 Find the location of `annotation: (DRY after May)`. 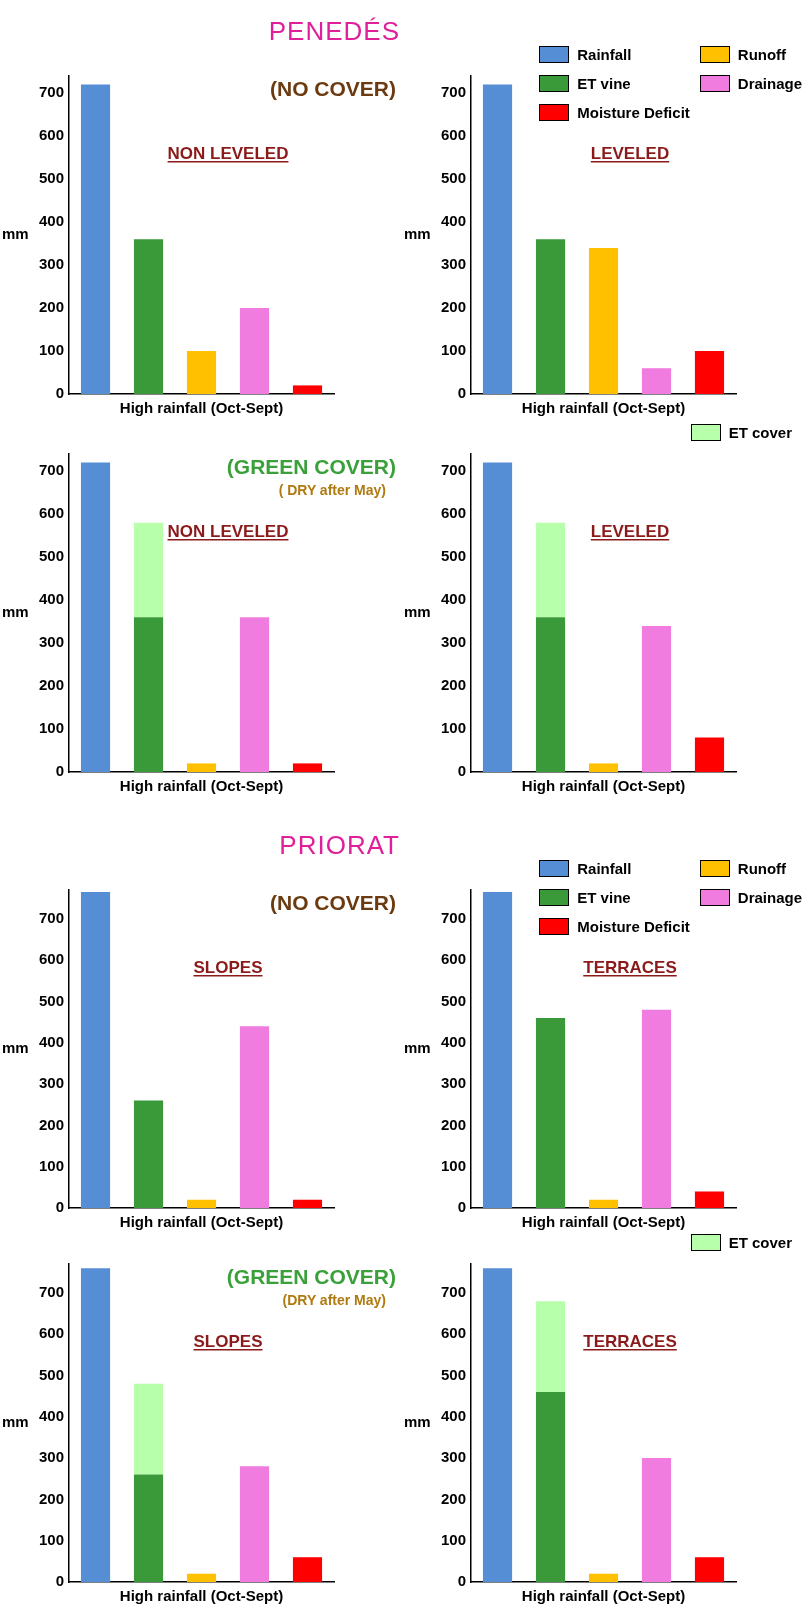

annotation: (DRY after May) is located at coordinates (334, 1299).